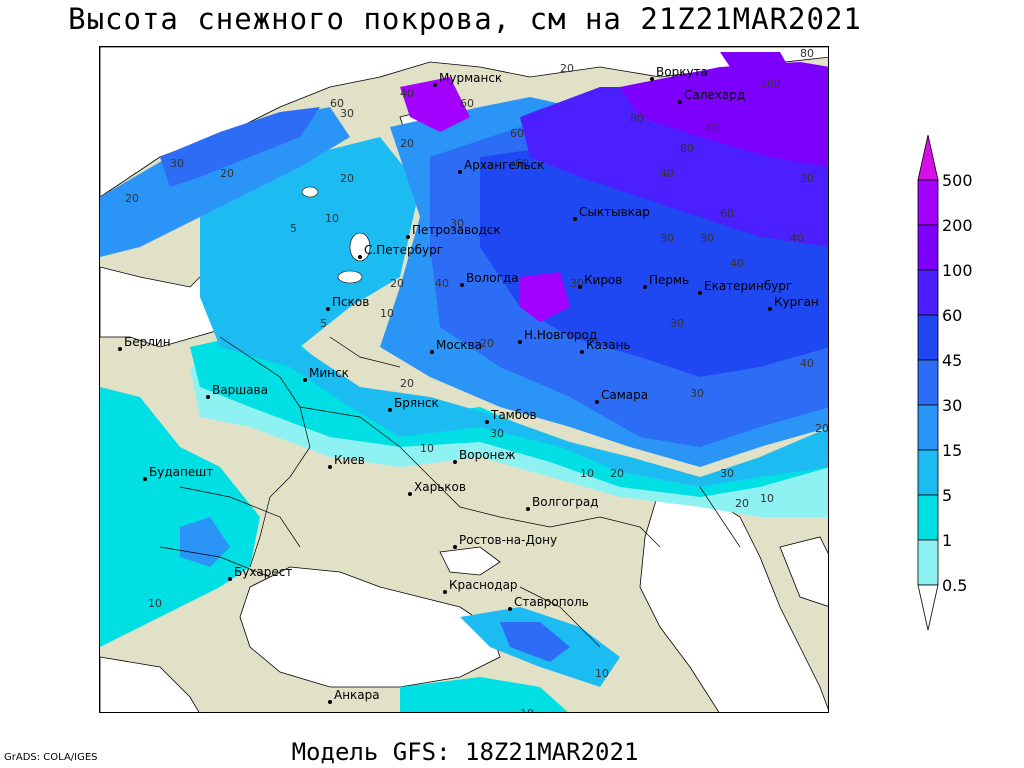 The width and height of the screenshot is (1024, 768). I want to click on grads-credit: GrADS: COLA/IGES, so click(51, 757).